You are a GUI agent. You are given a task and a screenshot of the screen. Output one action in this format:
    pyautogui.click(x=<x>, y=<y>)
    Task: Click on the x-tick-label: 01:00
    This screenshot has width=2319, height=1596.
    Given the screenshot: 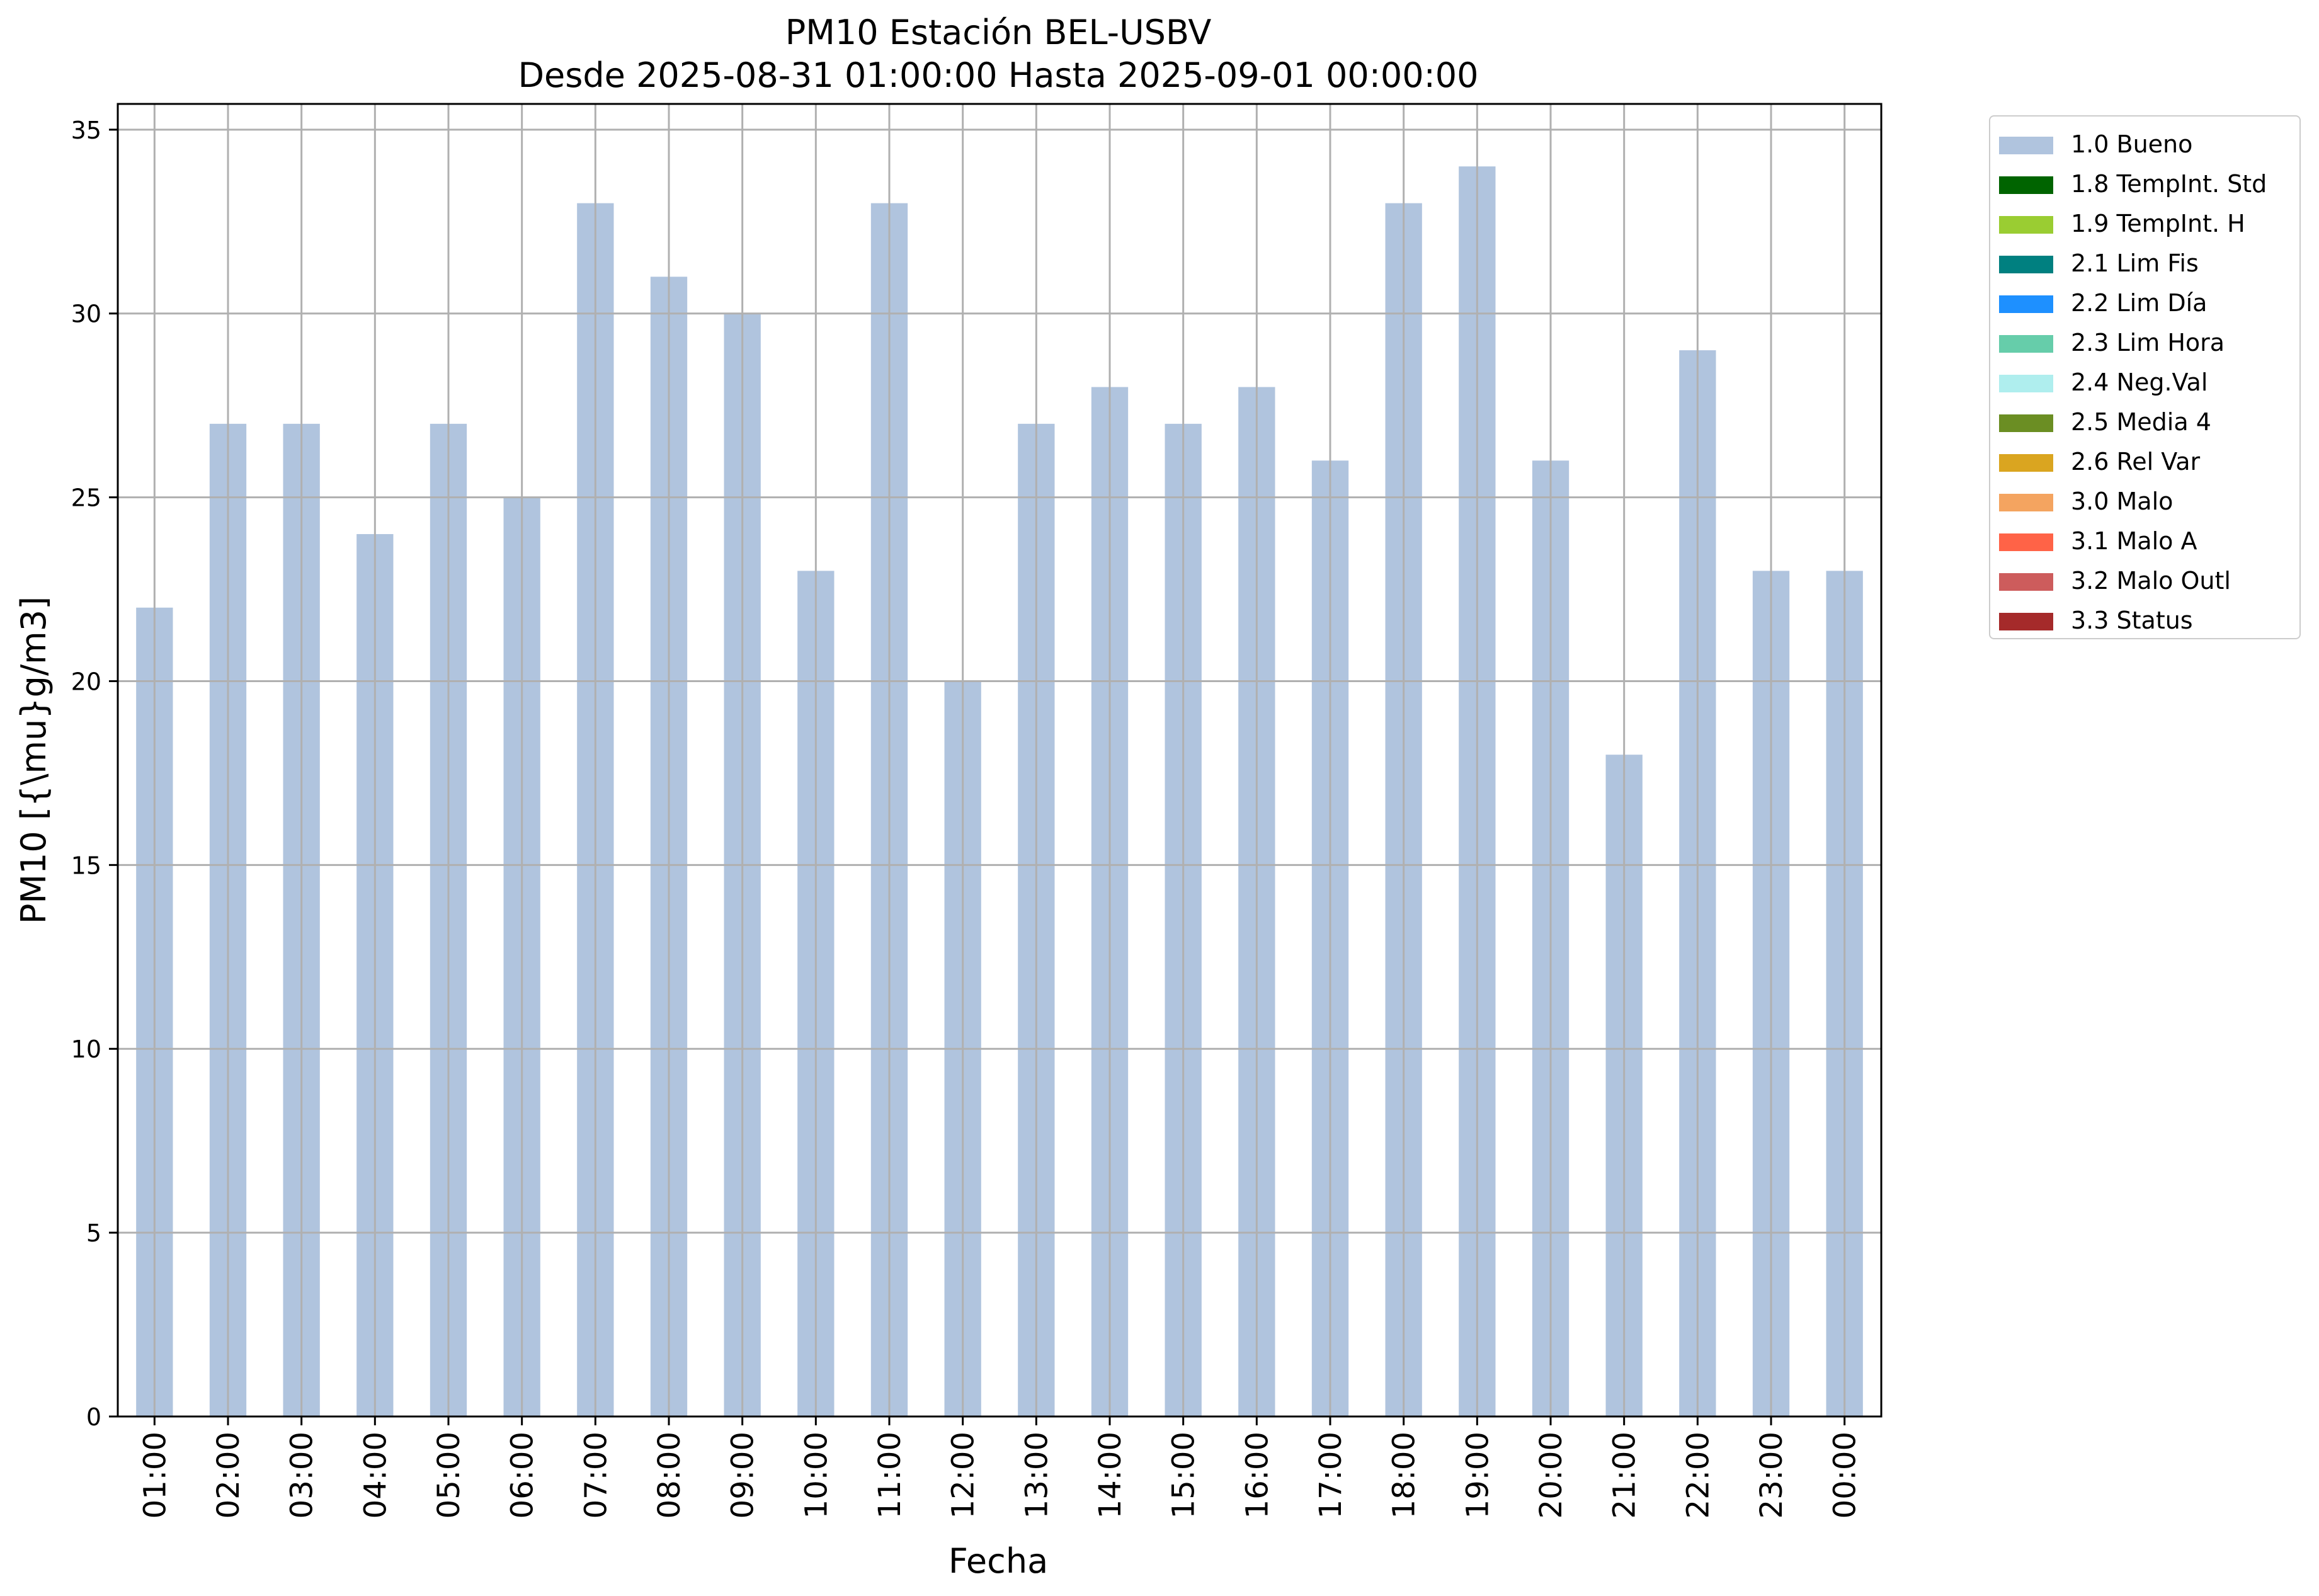 What is the action you would take?
    pyautogui.click(x=155, y=1475)
    